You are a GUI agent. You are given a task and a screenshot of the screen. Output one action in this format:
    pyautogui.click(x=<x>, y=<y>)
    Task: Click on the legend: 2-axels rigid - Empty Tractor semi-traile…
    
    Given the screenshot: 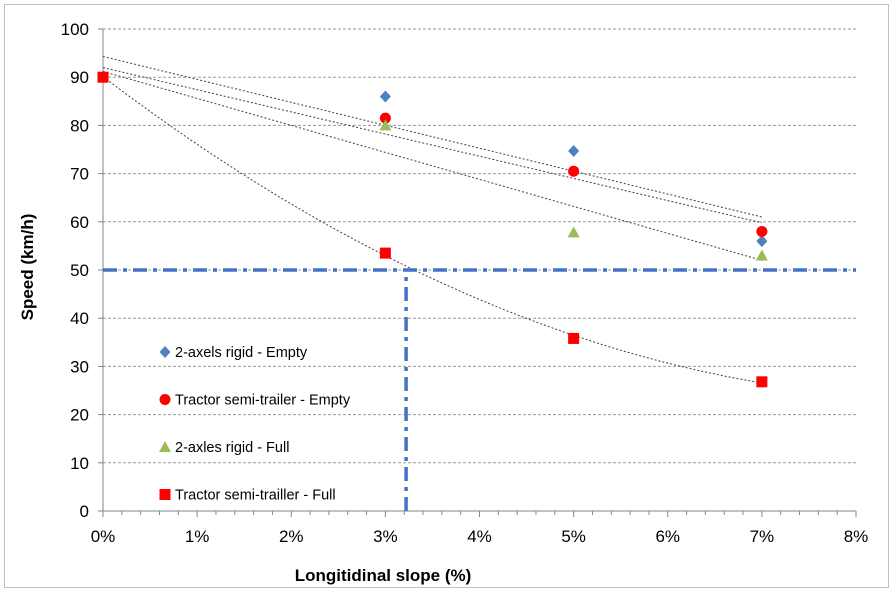 What is the action you would take?
    pyautogui.click(x=255, y=424)
    